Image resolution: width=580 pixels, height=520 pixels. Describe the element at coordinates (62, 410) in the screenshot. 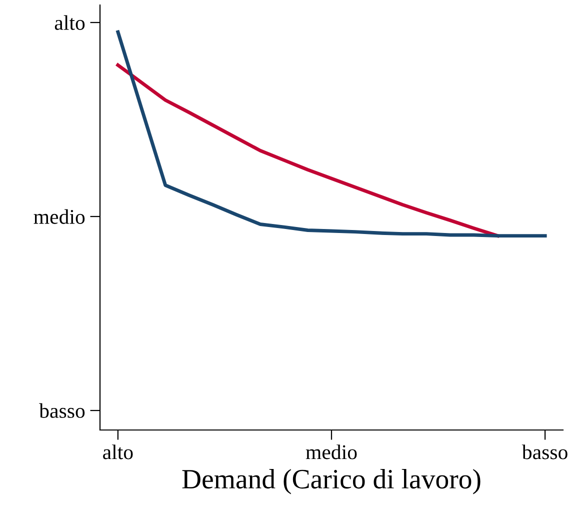

I see `text: basso` at that location.